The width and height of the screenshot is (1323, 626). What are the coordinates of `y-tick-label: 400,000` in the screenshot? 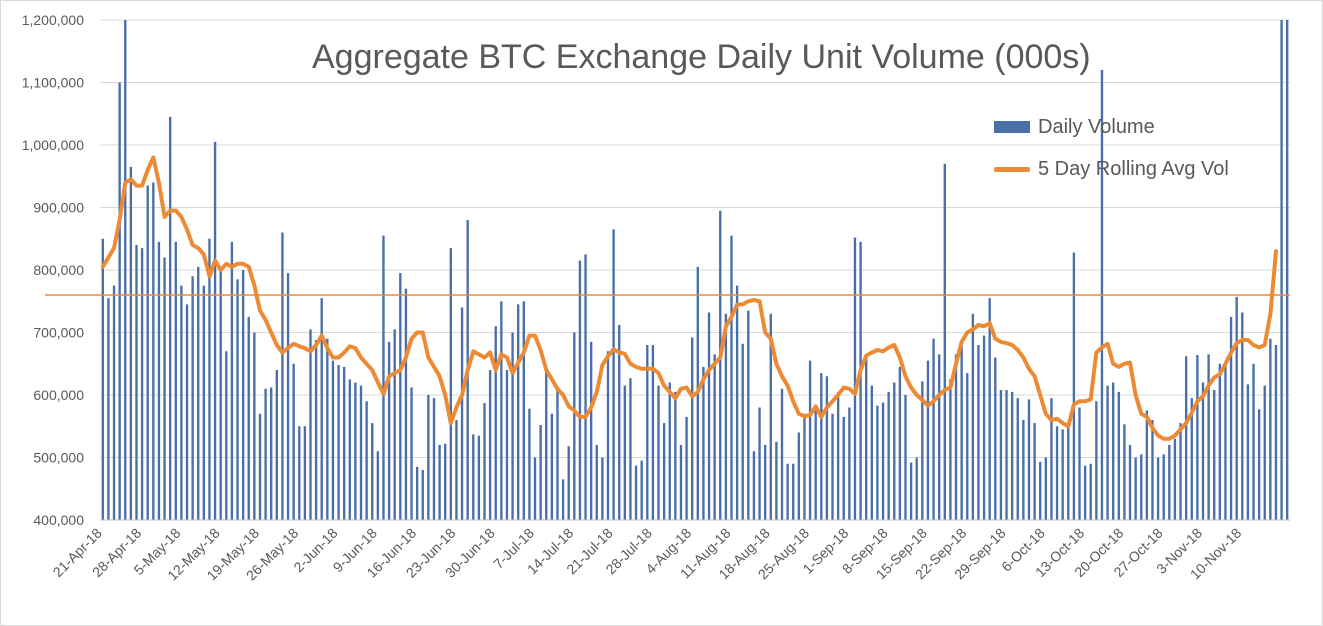 It's located at (58, 520).